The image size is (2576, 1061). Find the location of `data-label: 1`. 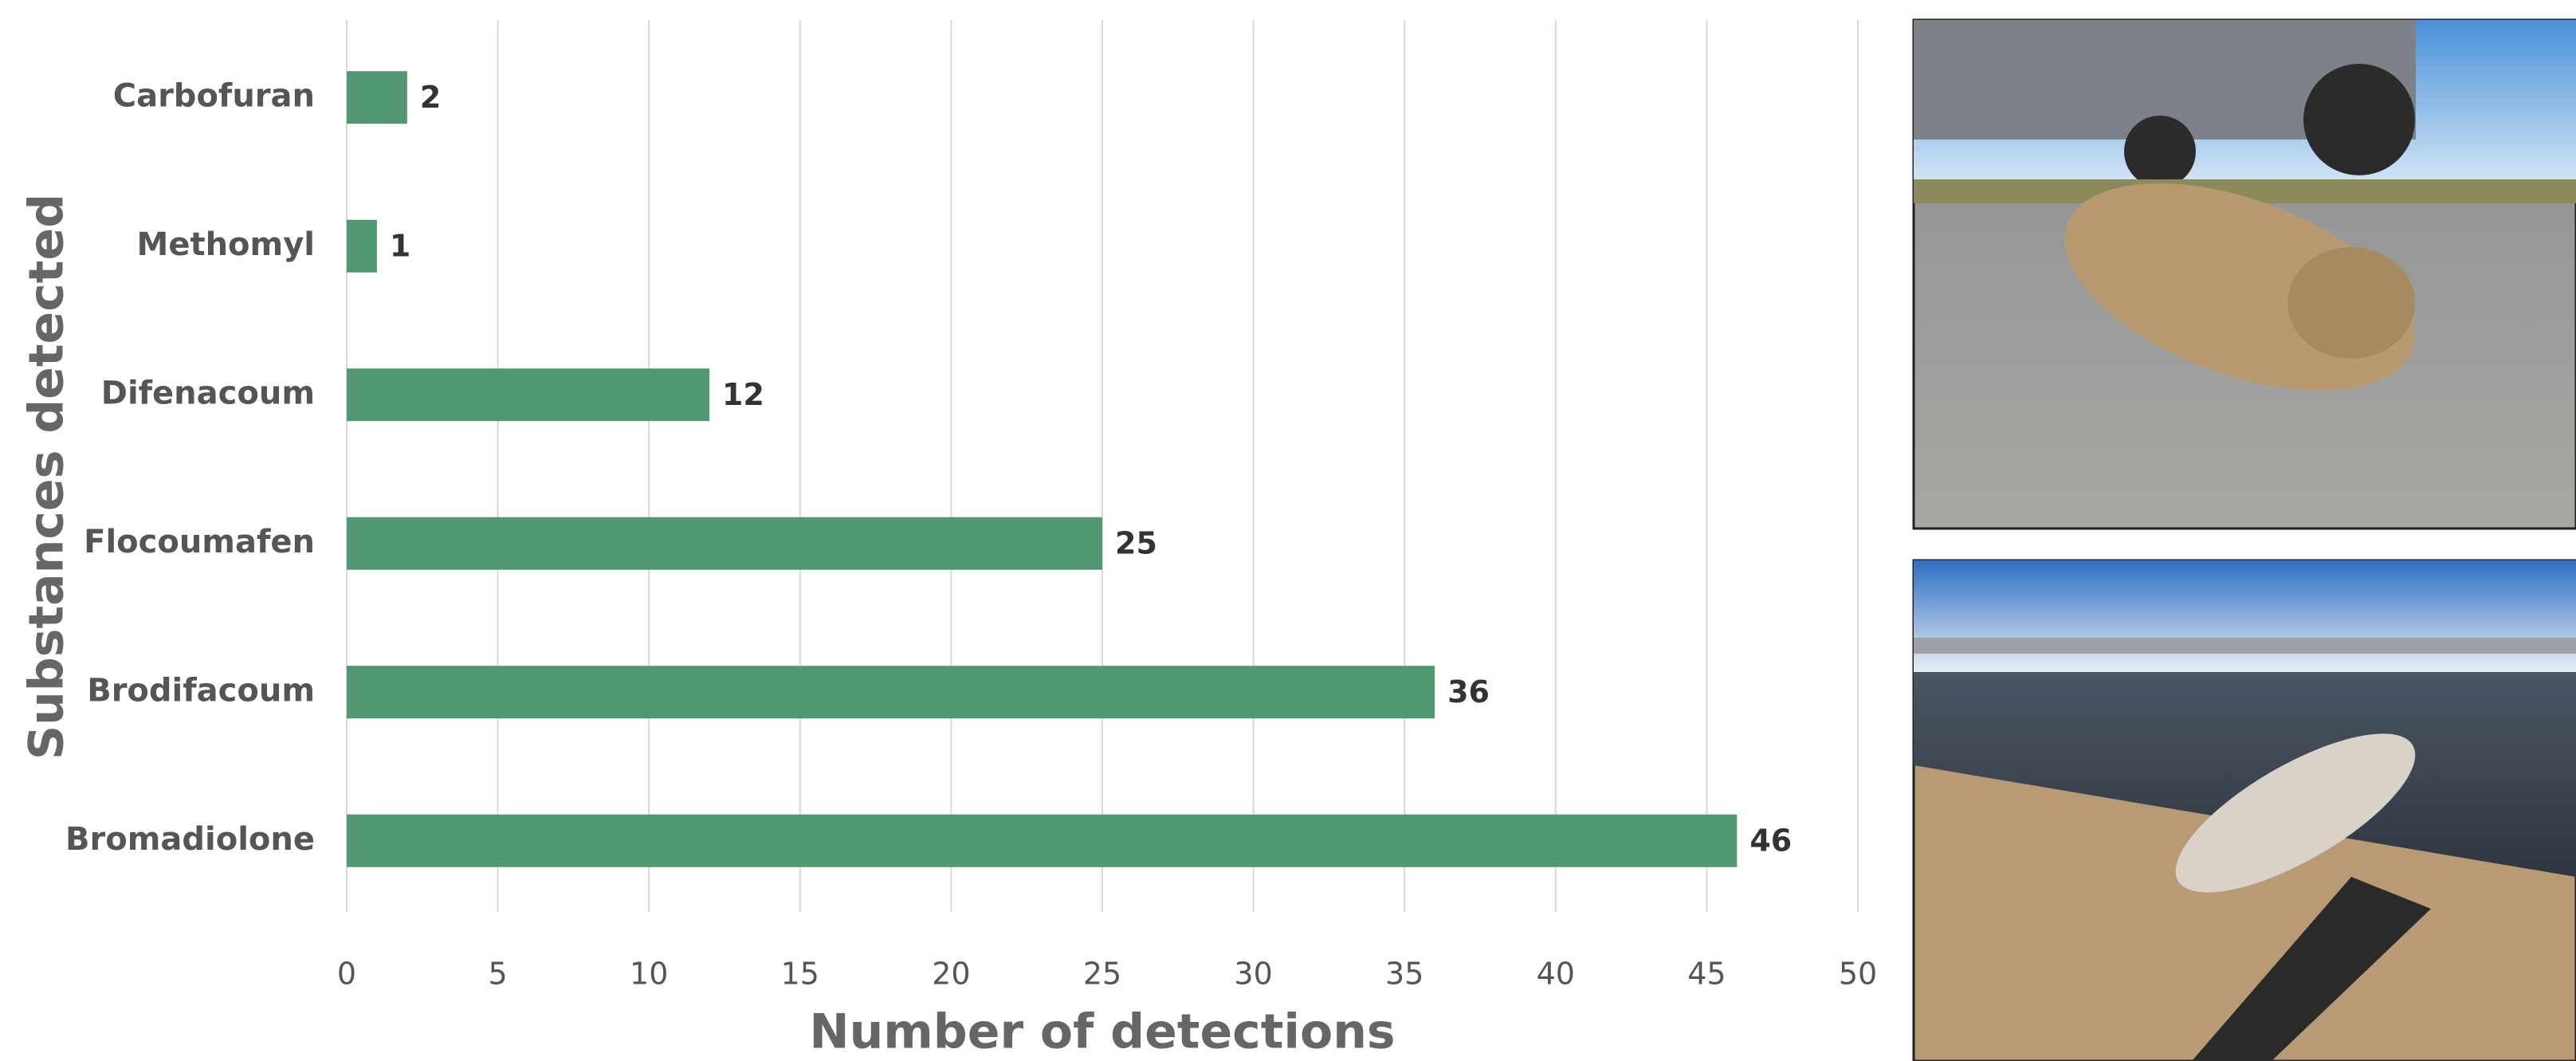

data-label: 1 is located at coordinates (400, 246).